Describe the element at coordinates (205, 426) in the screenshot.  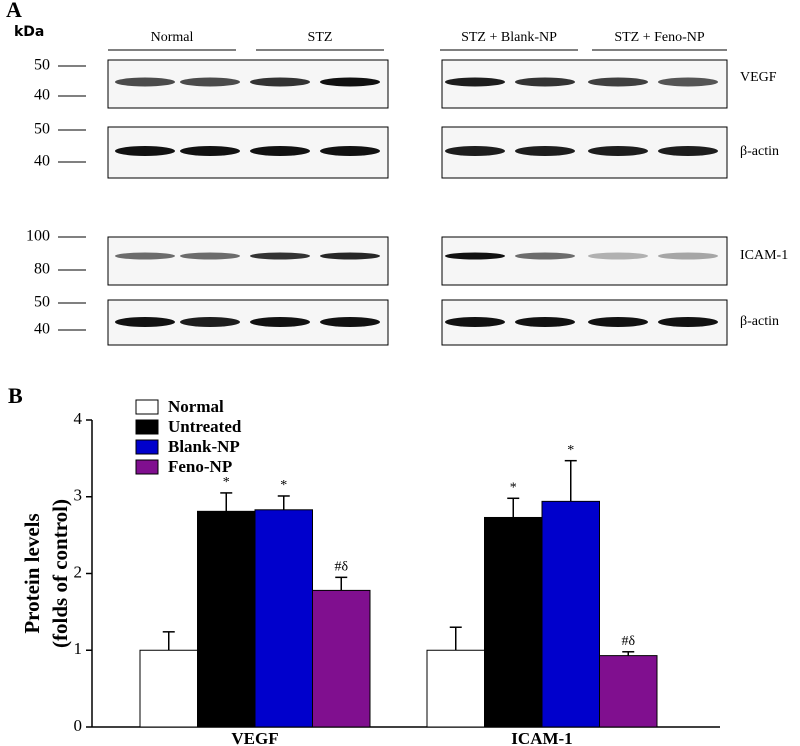
I see `legend-label: Untreated` at that location.